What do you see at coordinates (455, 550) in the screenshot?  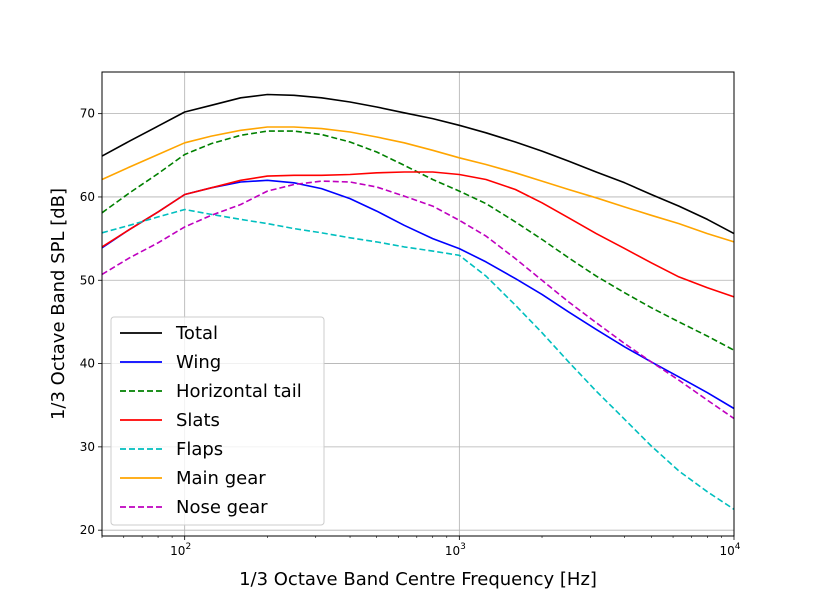 I see `x-tick-label: 10³` at bounding box center [455, 550].